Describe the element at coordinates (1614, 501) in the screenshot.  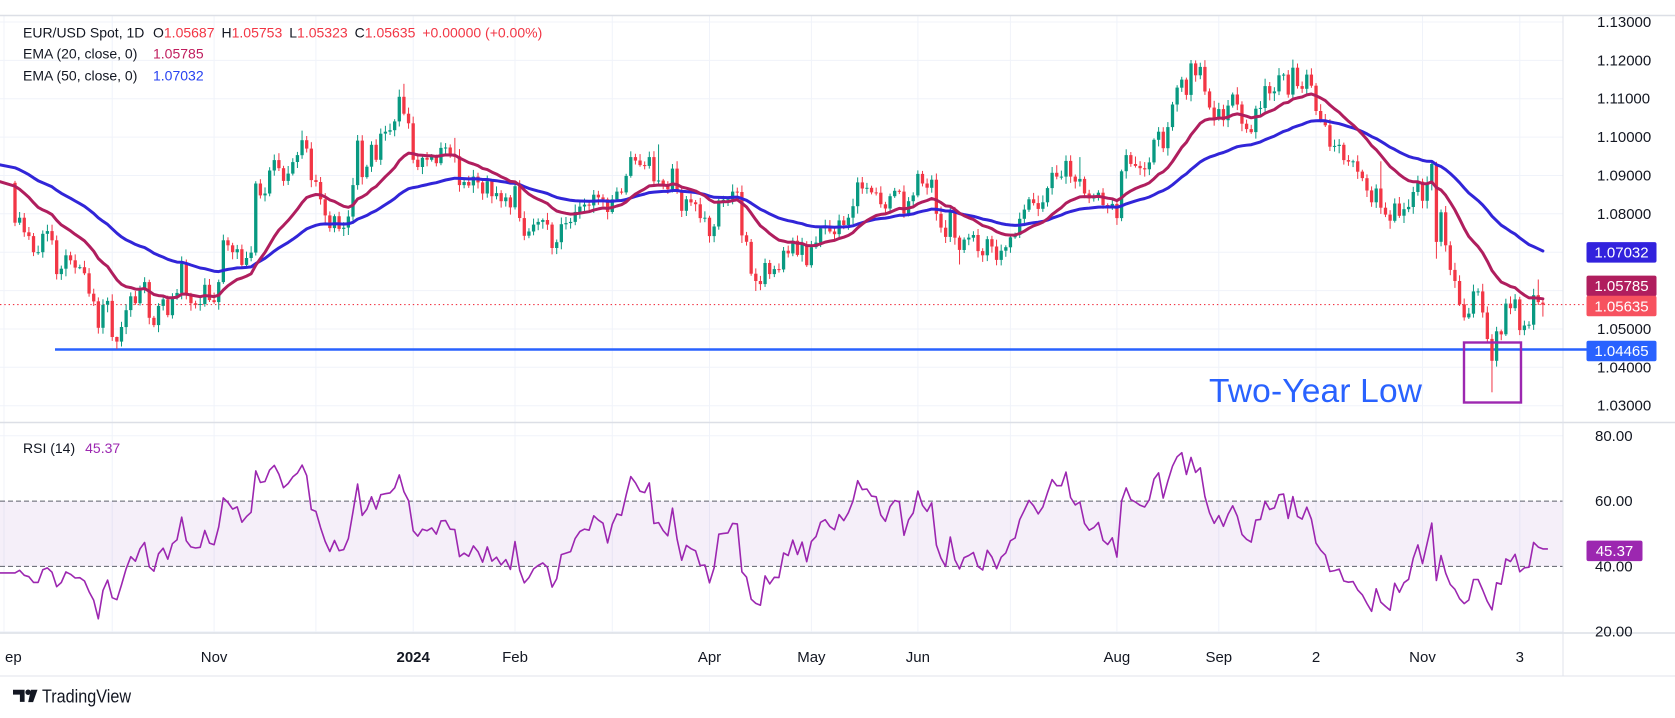
I see `svg-text: 60.00` at that location.